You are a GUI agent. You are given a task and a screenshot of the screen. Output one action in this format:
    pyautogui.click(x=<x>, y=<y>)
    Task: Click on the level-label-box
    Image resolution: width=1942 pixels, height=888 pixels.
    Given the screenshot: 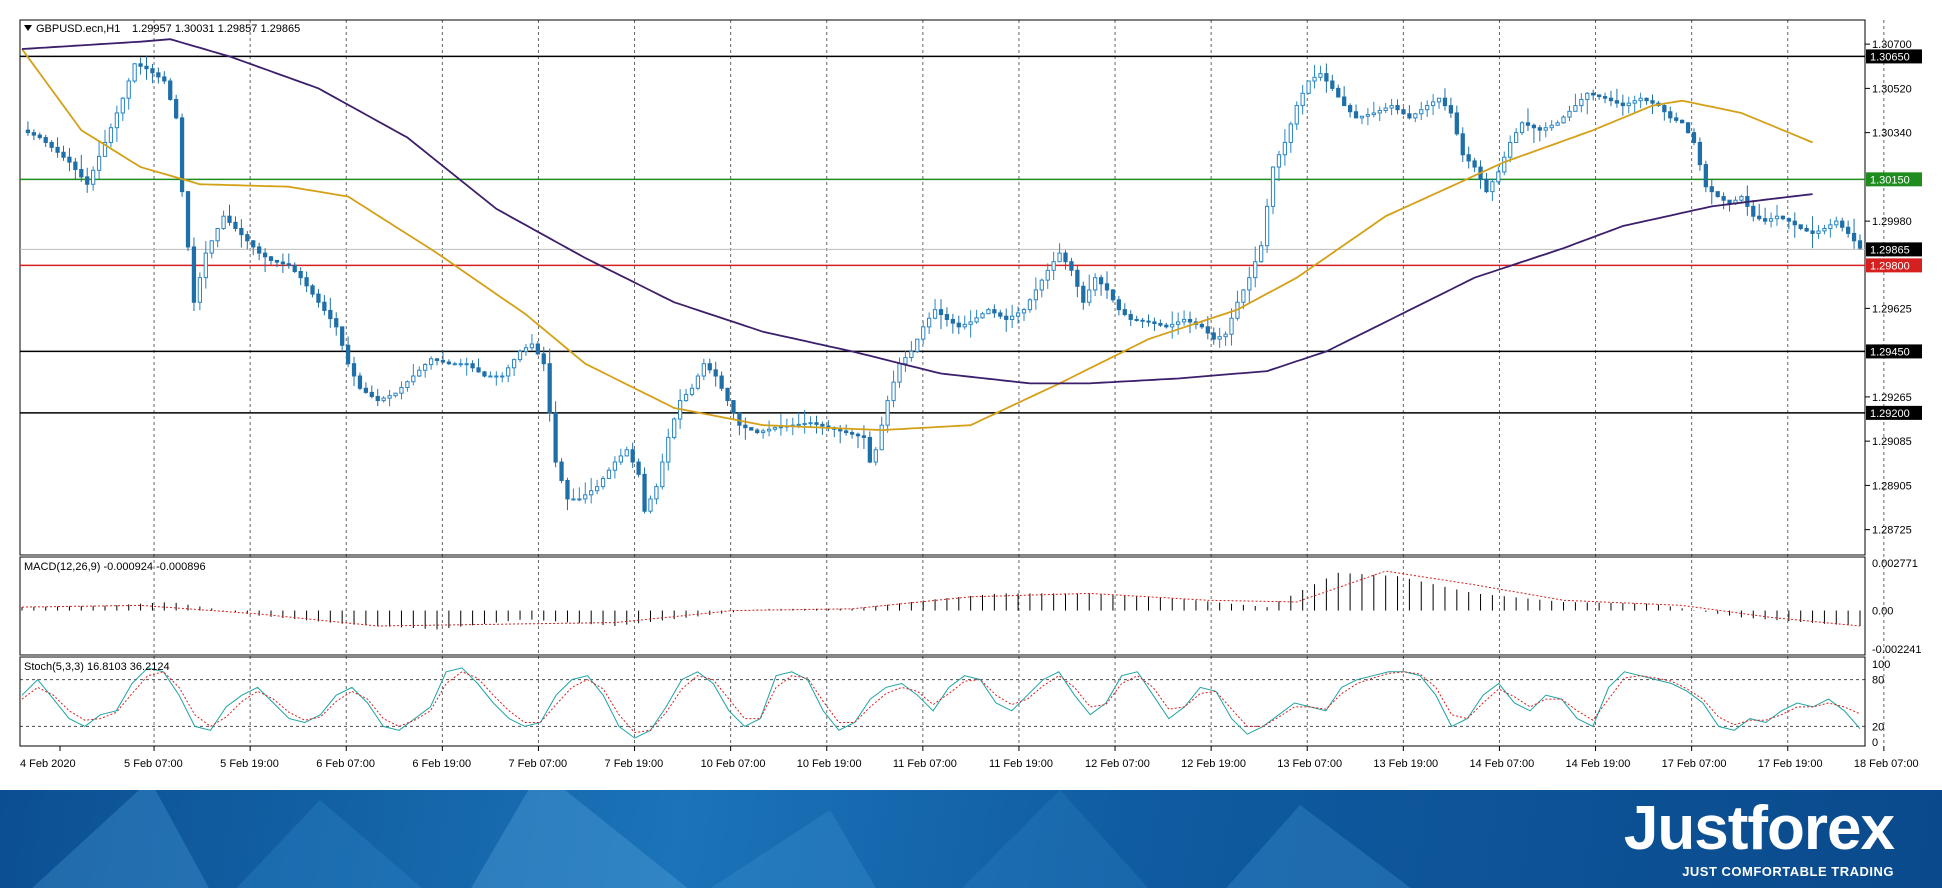 What is the action you would take?
    pyautogui.click(x=1894, y=351)
    